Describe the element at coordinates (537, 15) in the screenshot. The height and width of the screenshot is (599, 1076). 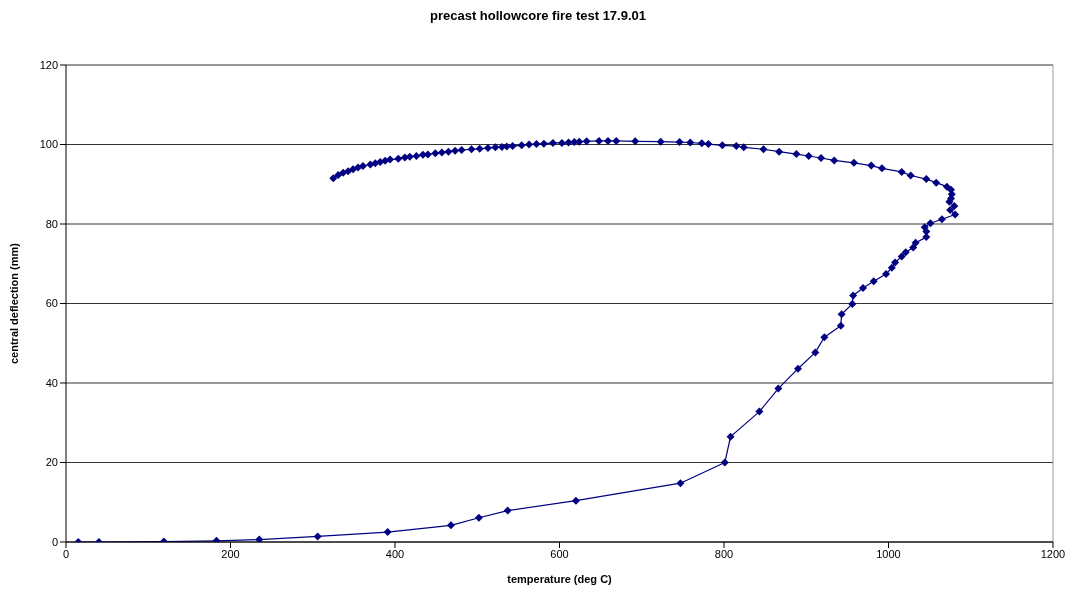
I see `chart-title: precast hollowcore fire test 17.9.01` at that location.